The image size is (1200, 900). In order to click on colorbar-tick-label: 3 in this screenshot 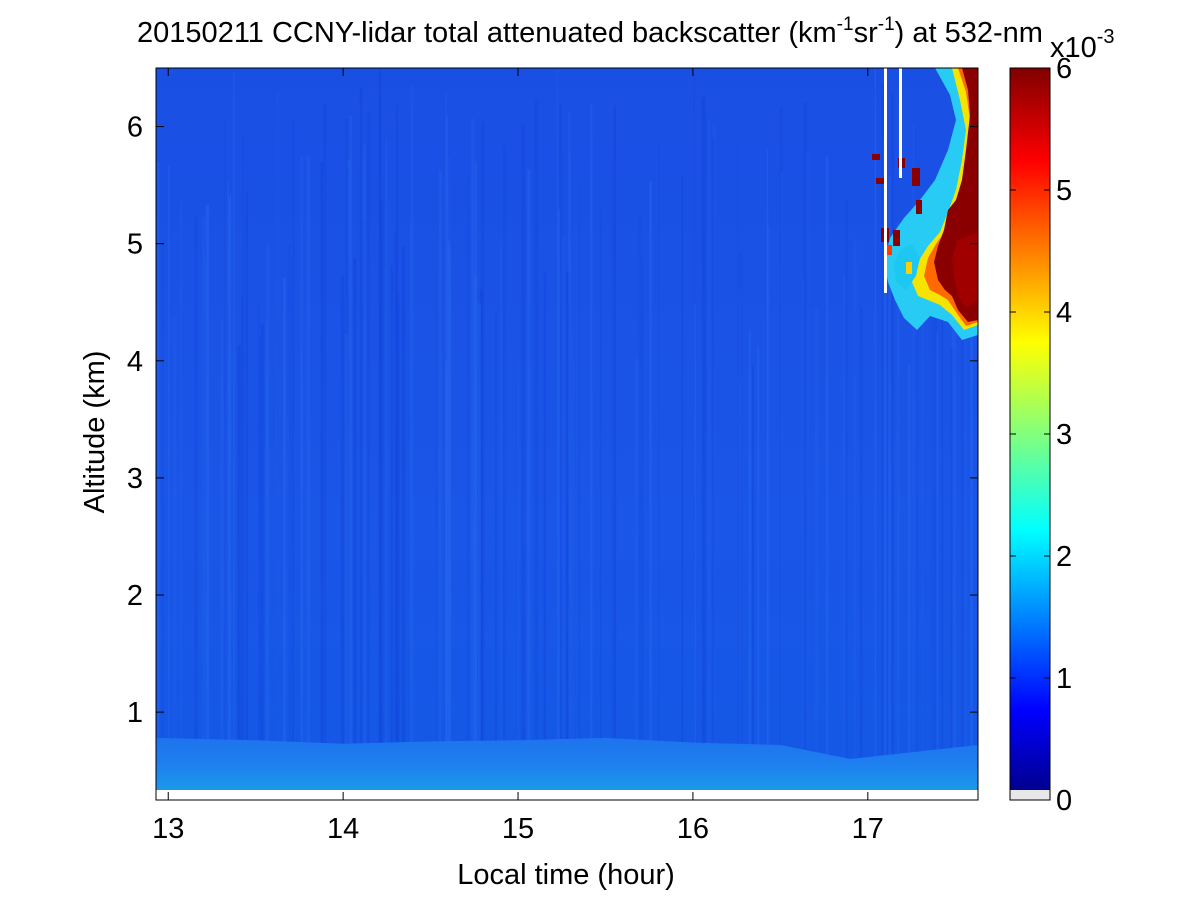, I will do `click(1064, 435)`.